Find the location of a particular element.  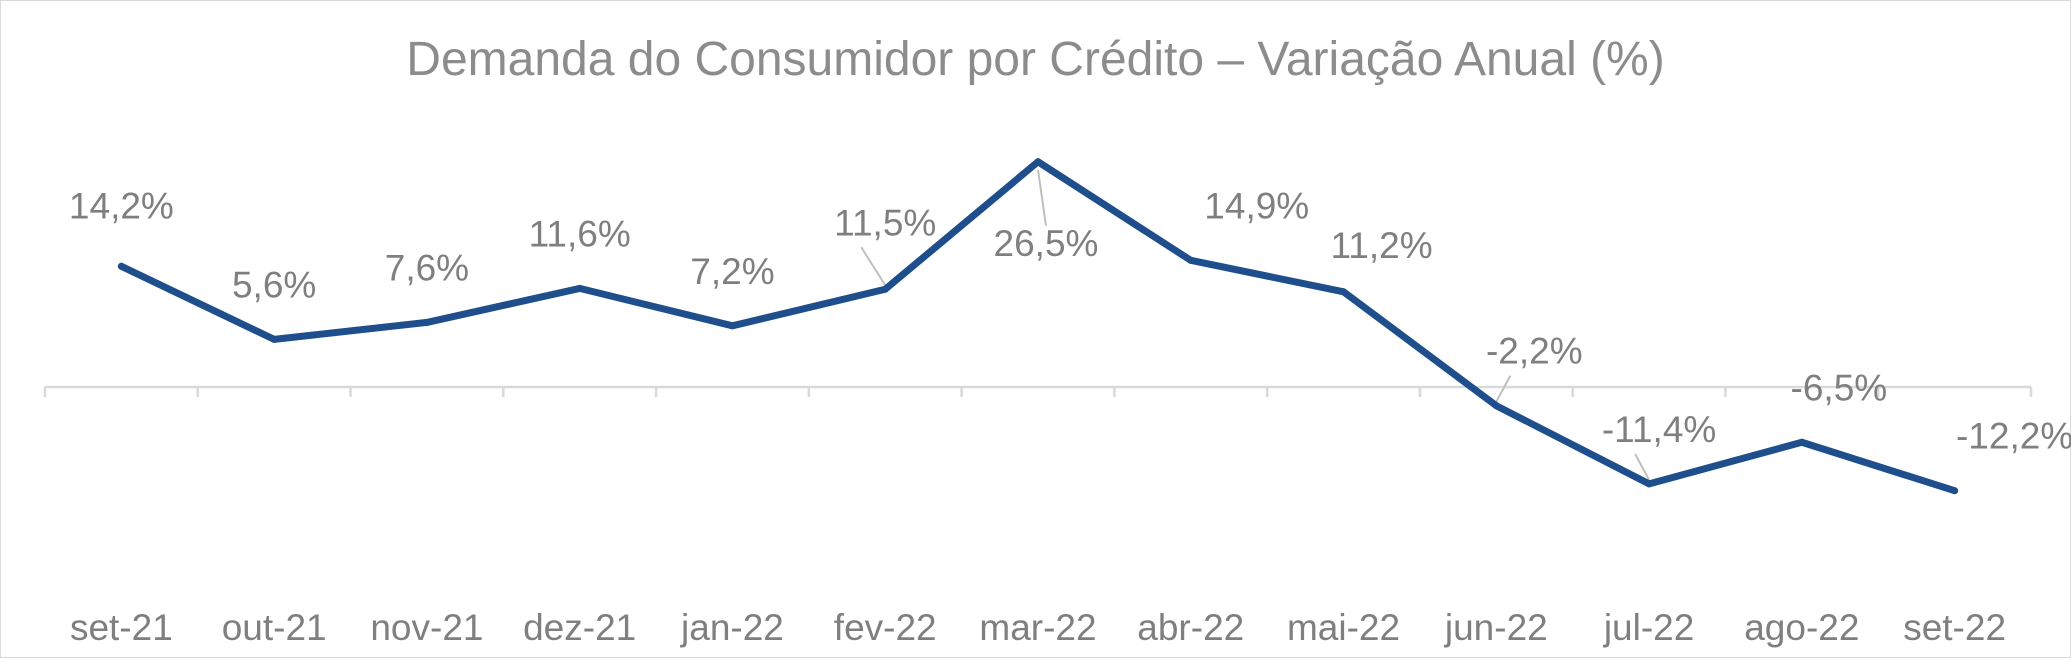

data-label-out-21: 5,6% is located at coordinates (274, 284).